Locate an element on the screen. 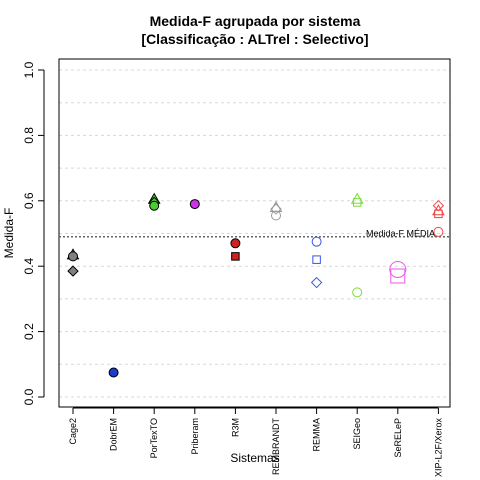  x-tick-label: DobrEM is located at coordinates (114, 434).